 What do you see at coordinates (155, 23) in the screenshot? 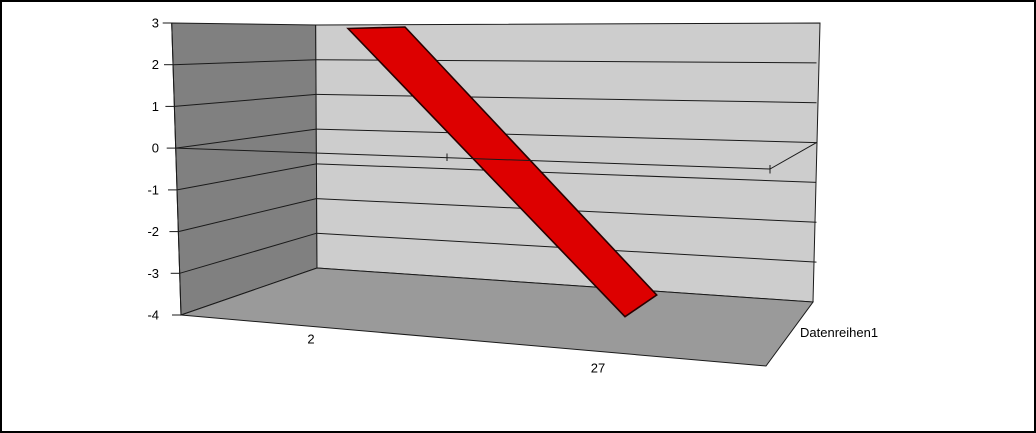
I see `value-axis-tick-label: 3` at bounding box center [155, 23].